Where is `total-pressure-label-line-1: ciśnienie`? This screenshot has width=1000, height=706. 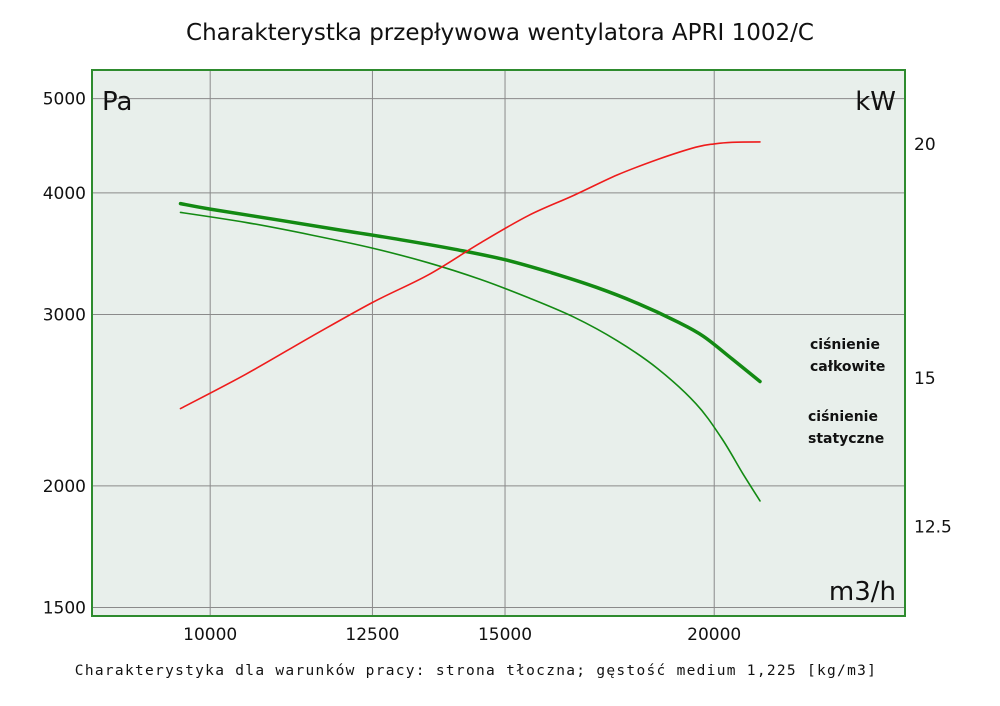
total-pressure-label-line-1: ciśnienie is located at coordinates (845, 345).